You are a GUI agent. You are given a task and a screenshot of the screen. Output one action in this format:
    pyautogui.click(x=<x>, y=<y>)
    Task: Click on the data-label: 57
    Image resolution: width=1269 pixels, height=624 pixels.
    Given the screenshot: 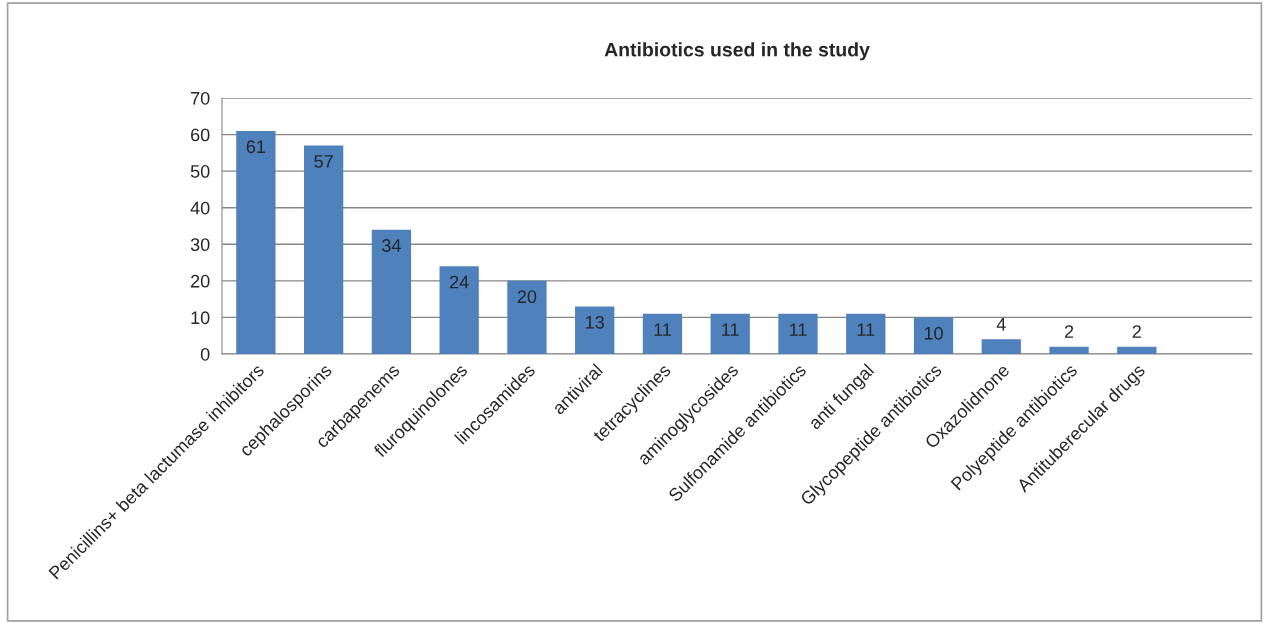 What is the action you would take?
    pyautogui.click(x=323, y=161)
    